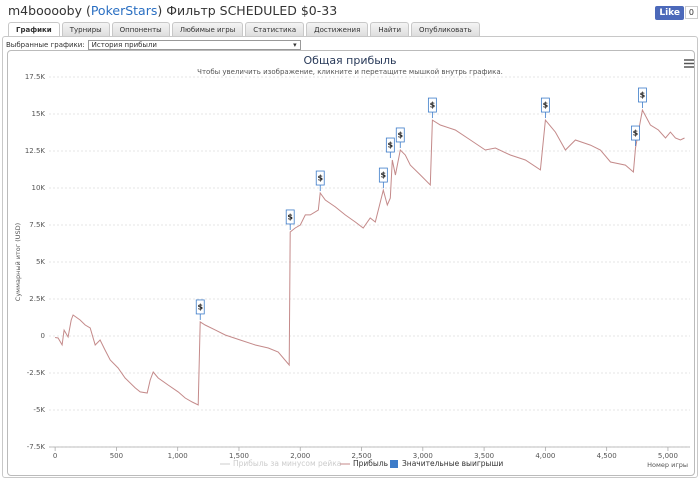  What do you see at coordinates (40, 262) in the screenshot?
I see `y-tick-label: 5K` at bounding box center [40, 262].